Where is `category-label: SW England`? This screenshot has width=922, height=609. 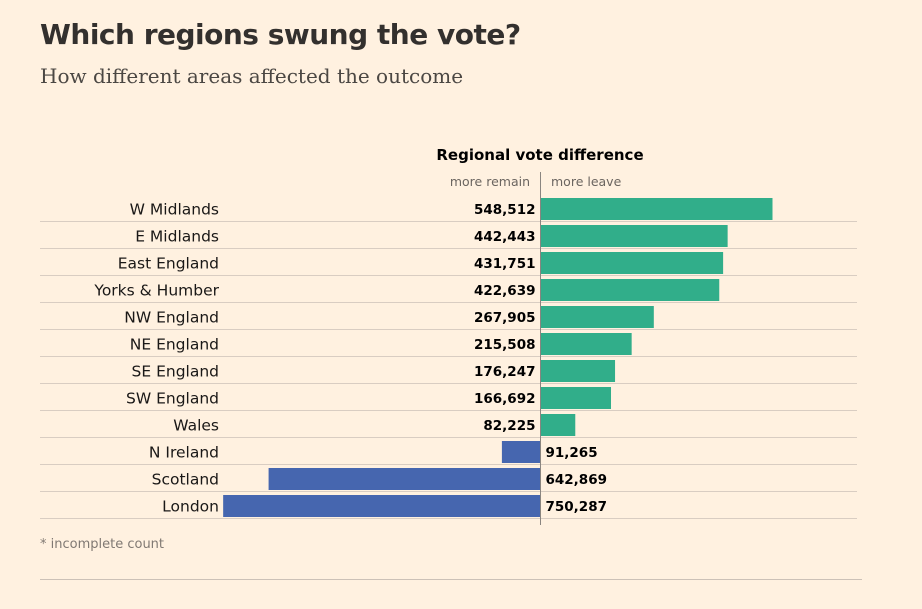
category-label: SW England is located at coordinates (172, 399).